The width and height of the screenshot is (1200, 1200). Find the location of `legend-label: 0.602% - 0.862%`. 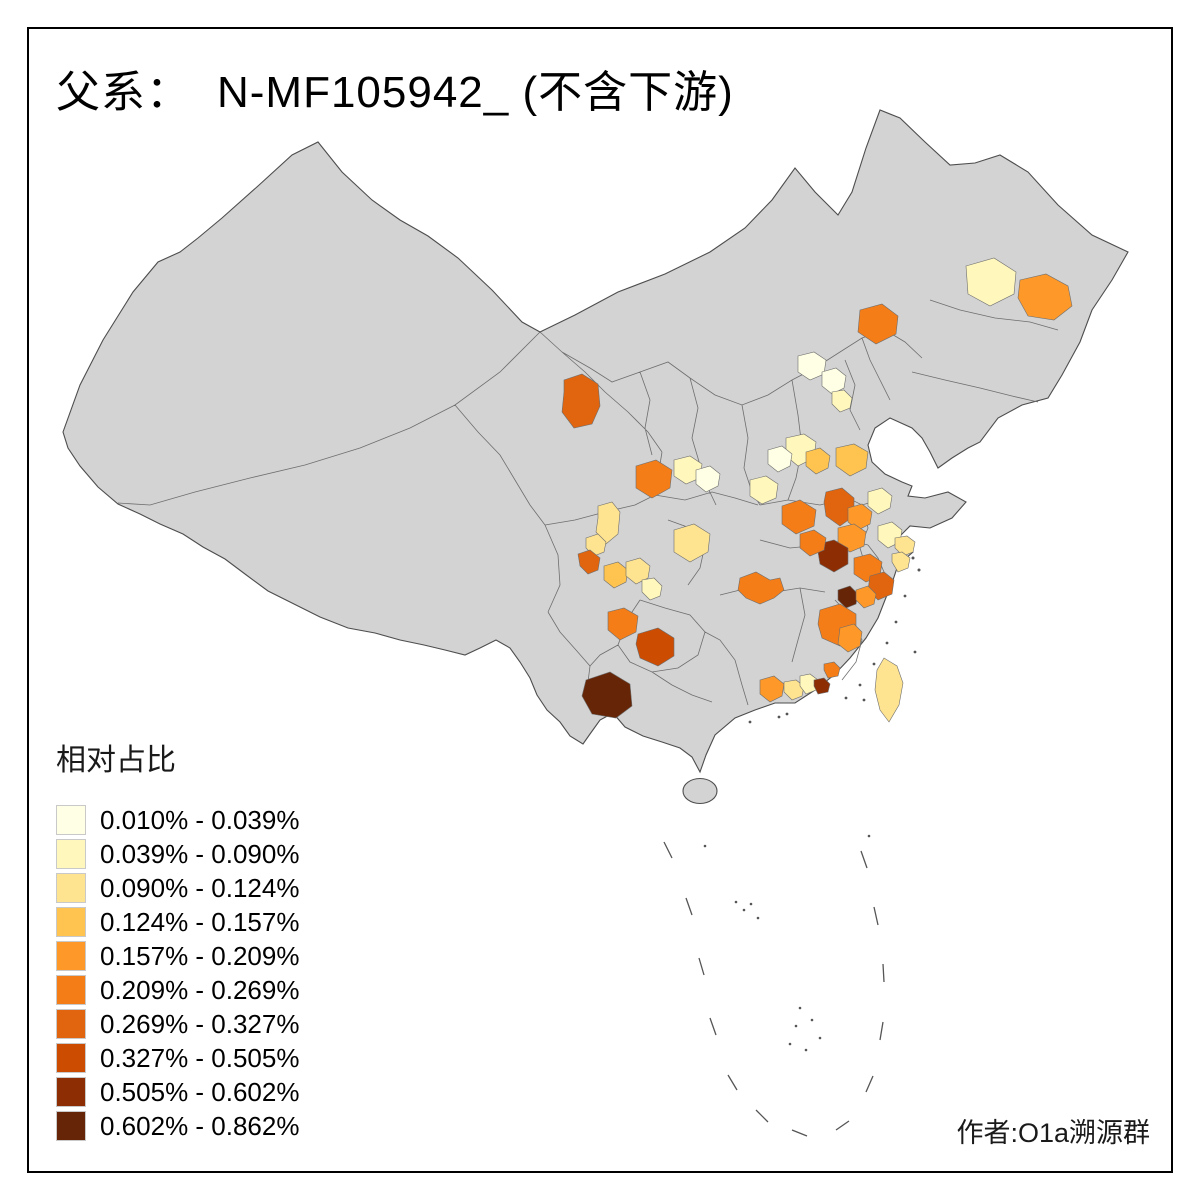

legend-label: 0.602% - 0.862% is located at coordinates (200, 1125).